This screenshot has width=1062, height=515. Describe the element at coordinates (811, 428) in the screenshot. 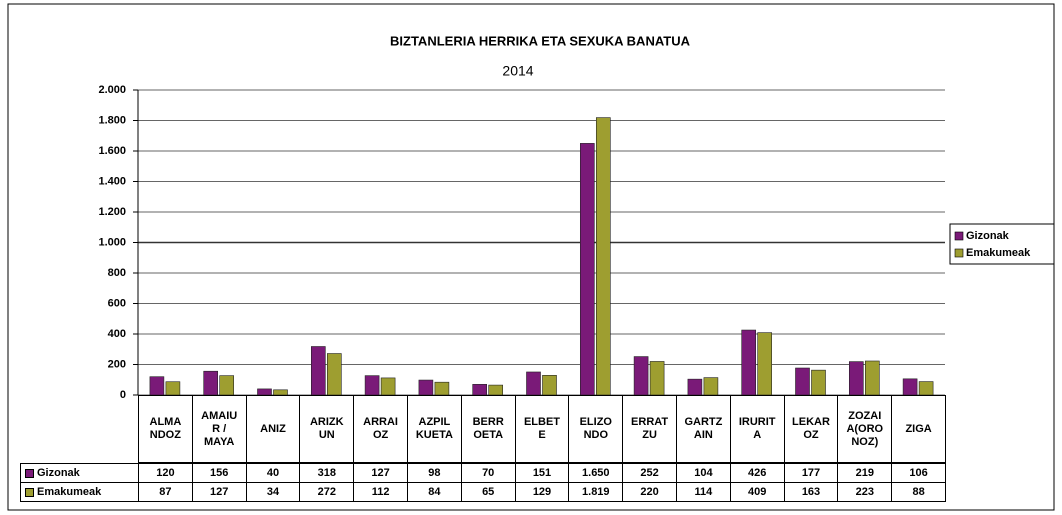

I see `category-cell-text: LEKAR OZ` at that location.